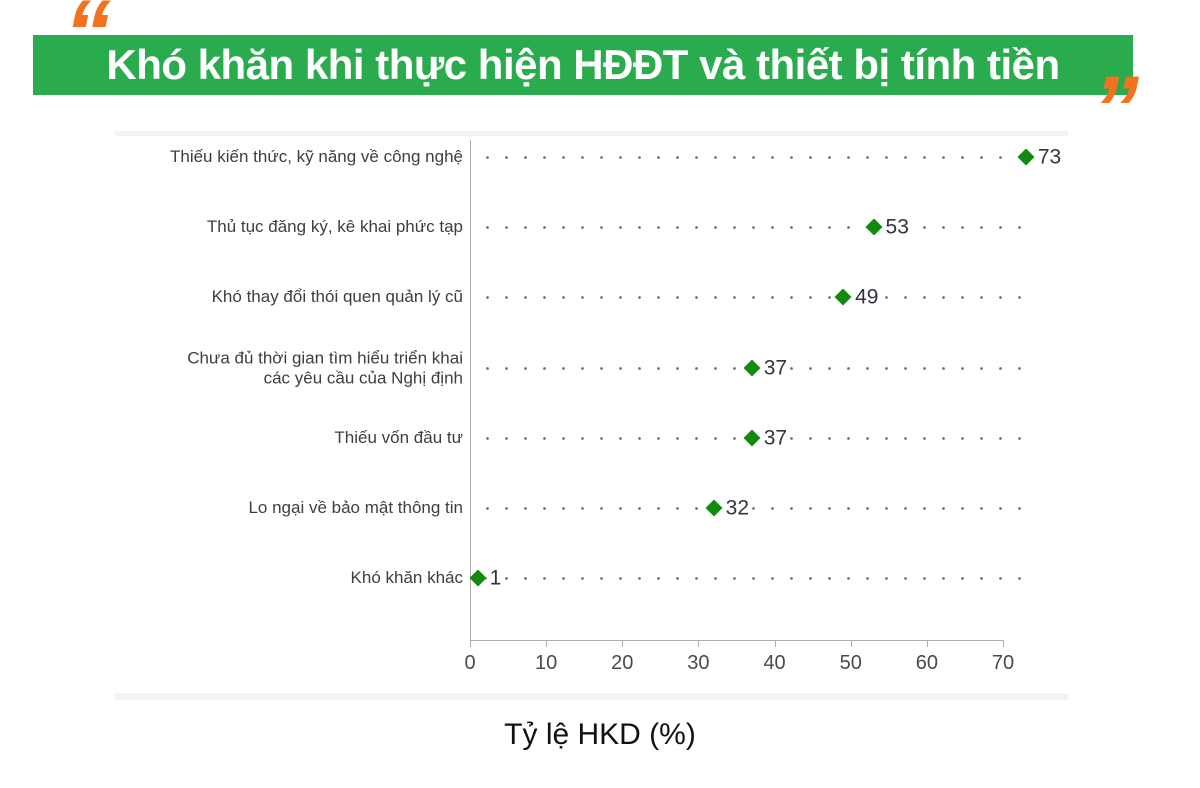 Image resolution: width=1200 pixels, height=788 pixels. What do you see at coordinates (774, 663) in the screenshot?
I see `axis-tick-label: 40` at bounding box center [774, 663].